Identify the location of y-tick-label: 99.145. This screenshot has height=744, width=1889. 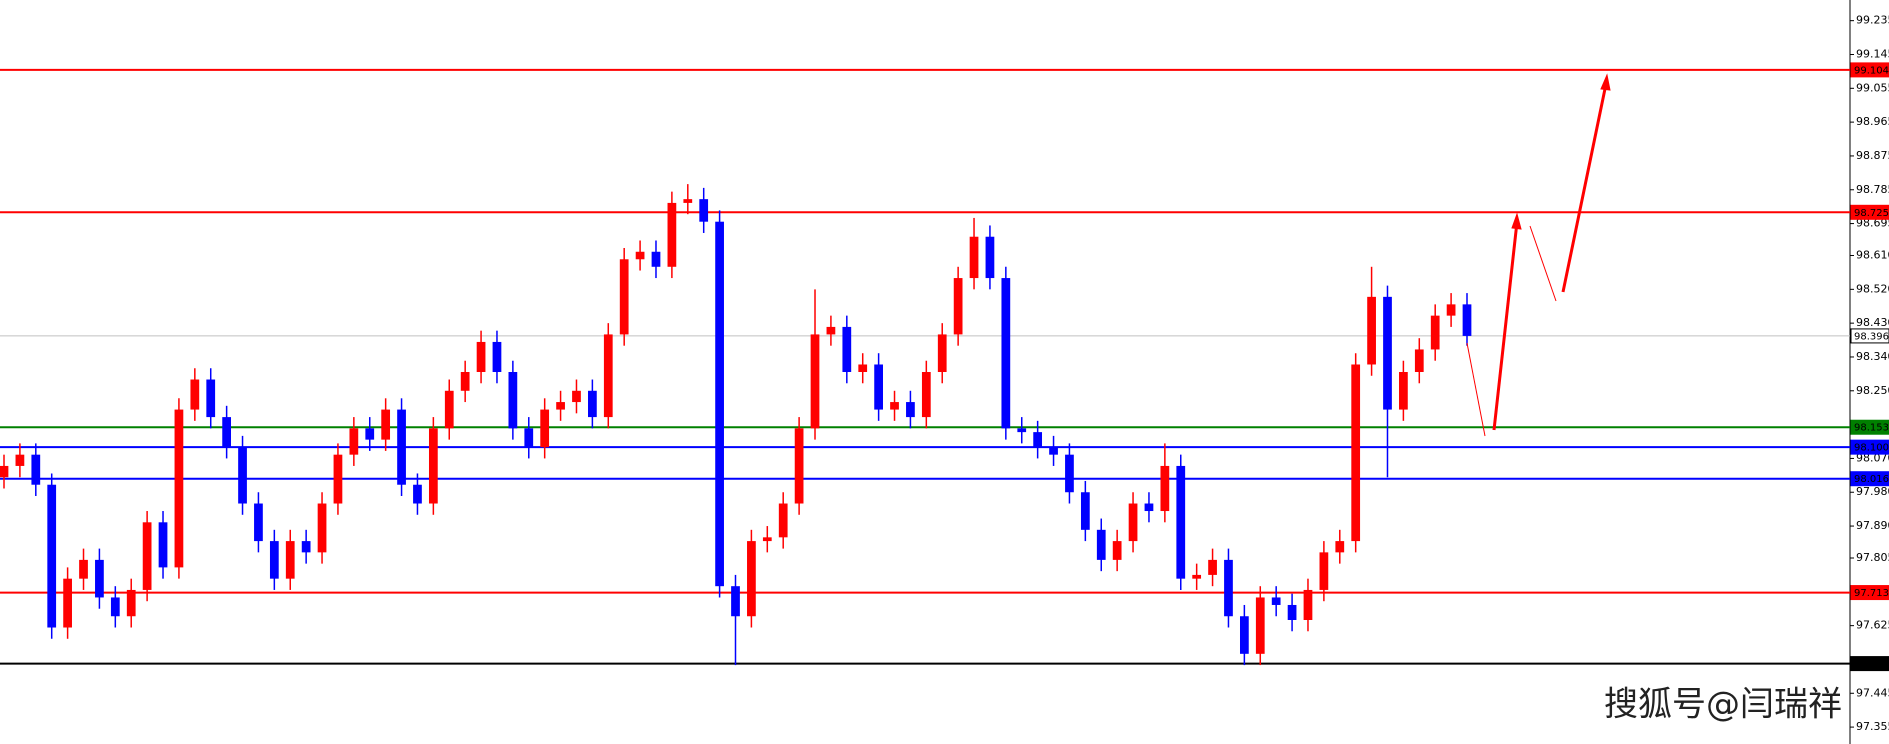
(1872, 53).